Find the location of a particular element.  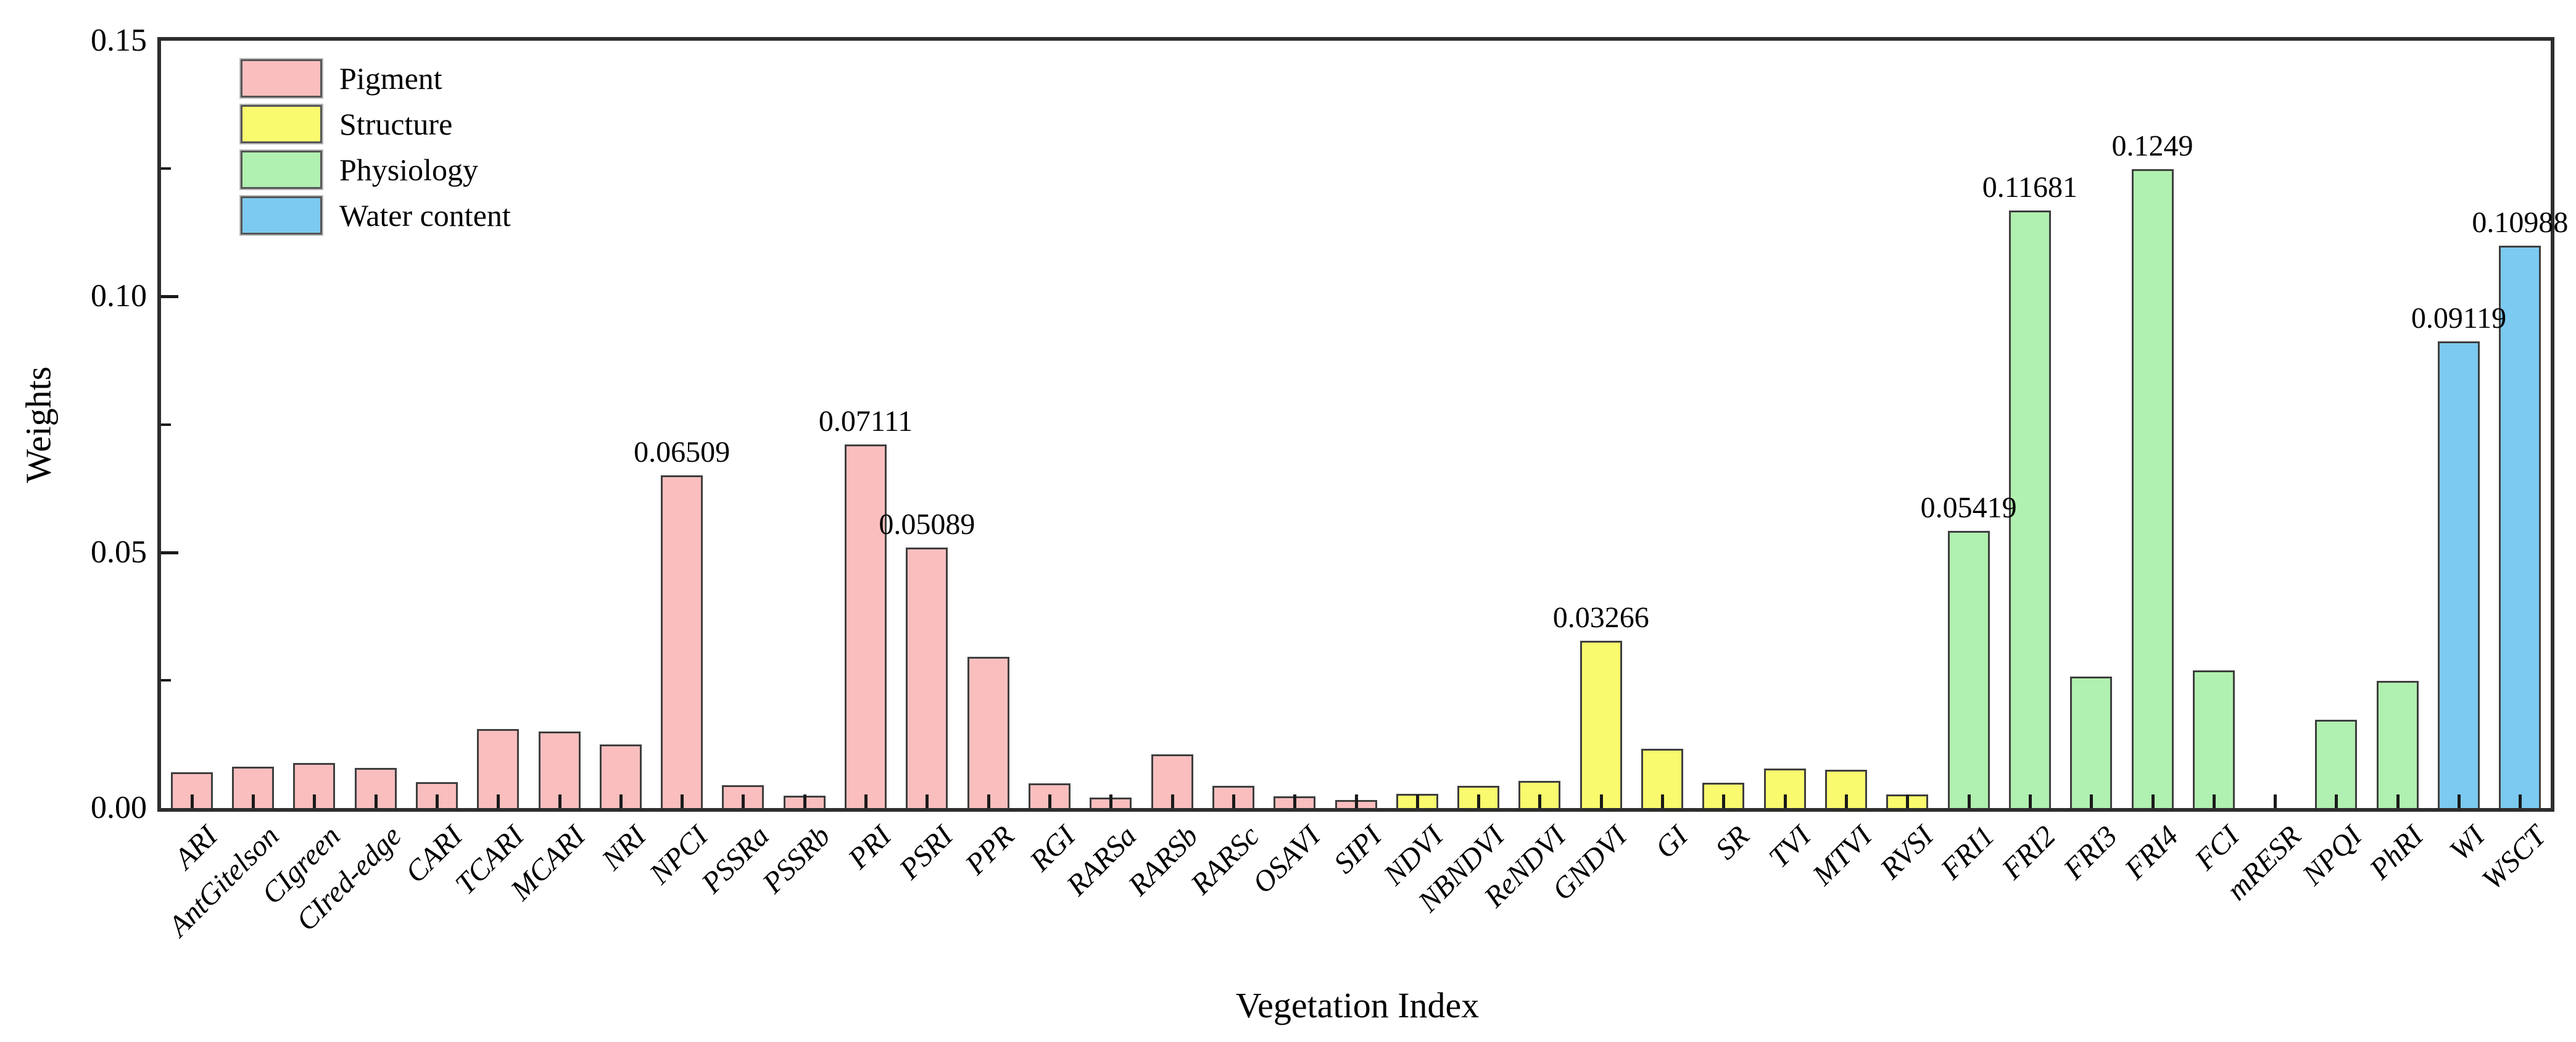

x-tick-label: OSAVI is located at coordinates (1287, 860).